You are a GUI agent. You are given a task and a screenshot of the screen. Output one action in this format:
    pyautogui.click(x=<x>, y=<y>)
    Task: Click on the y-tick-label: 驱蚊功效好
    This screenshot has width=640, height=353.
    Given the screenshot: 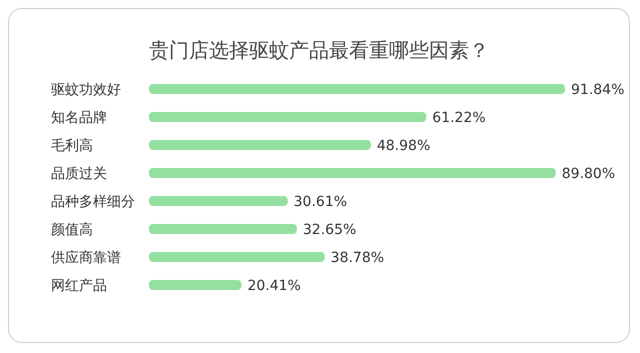 What is the action you would take?
    pyautogui.click(x=86, y=90)
    